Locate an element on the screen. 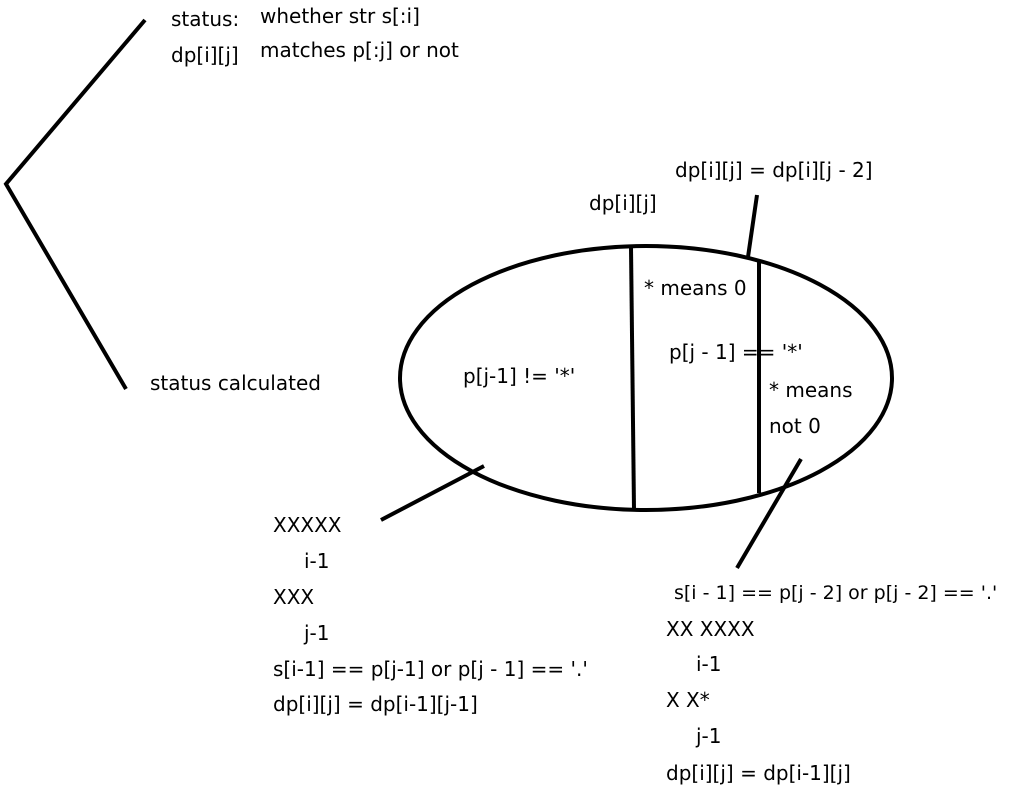 Image resolution: width=1012 pixels, height=798 pixels. right-s-pattern: XX XXXX is located at coordinates (710, 629).